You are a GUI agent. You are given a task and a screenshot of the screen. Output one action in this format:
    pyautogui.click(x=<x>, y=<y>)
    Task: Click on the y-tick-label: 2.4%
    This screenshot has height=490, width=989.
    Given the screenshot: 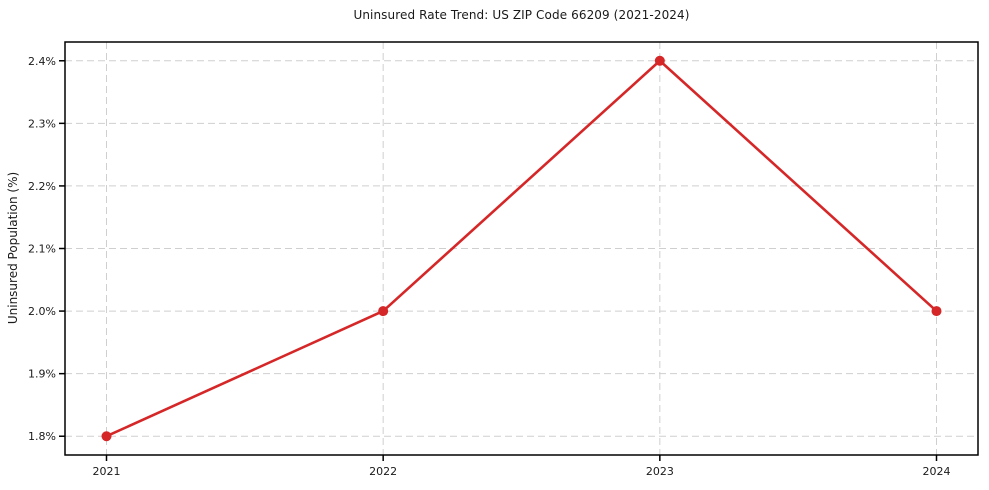 What is the action you would take?
    pyautogui.click(x=42, y=61)
    